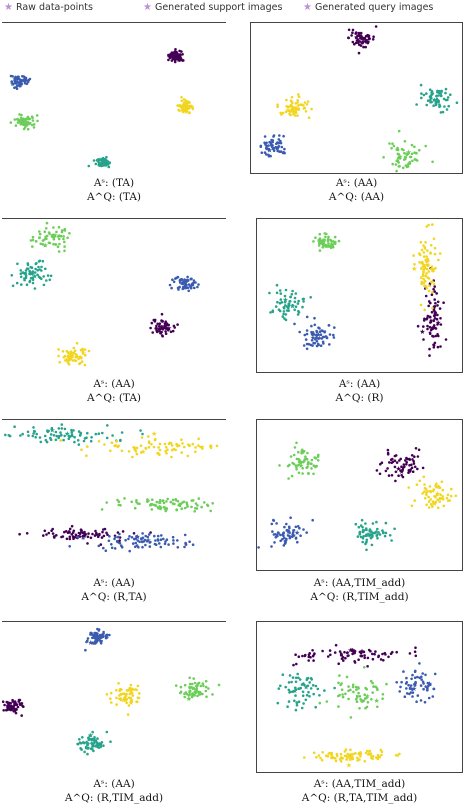  I want to click on cluster-class-0: ★★, so click(400, 465).